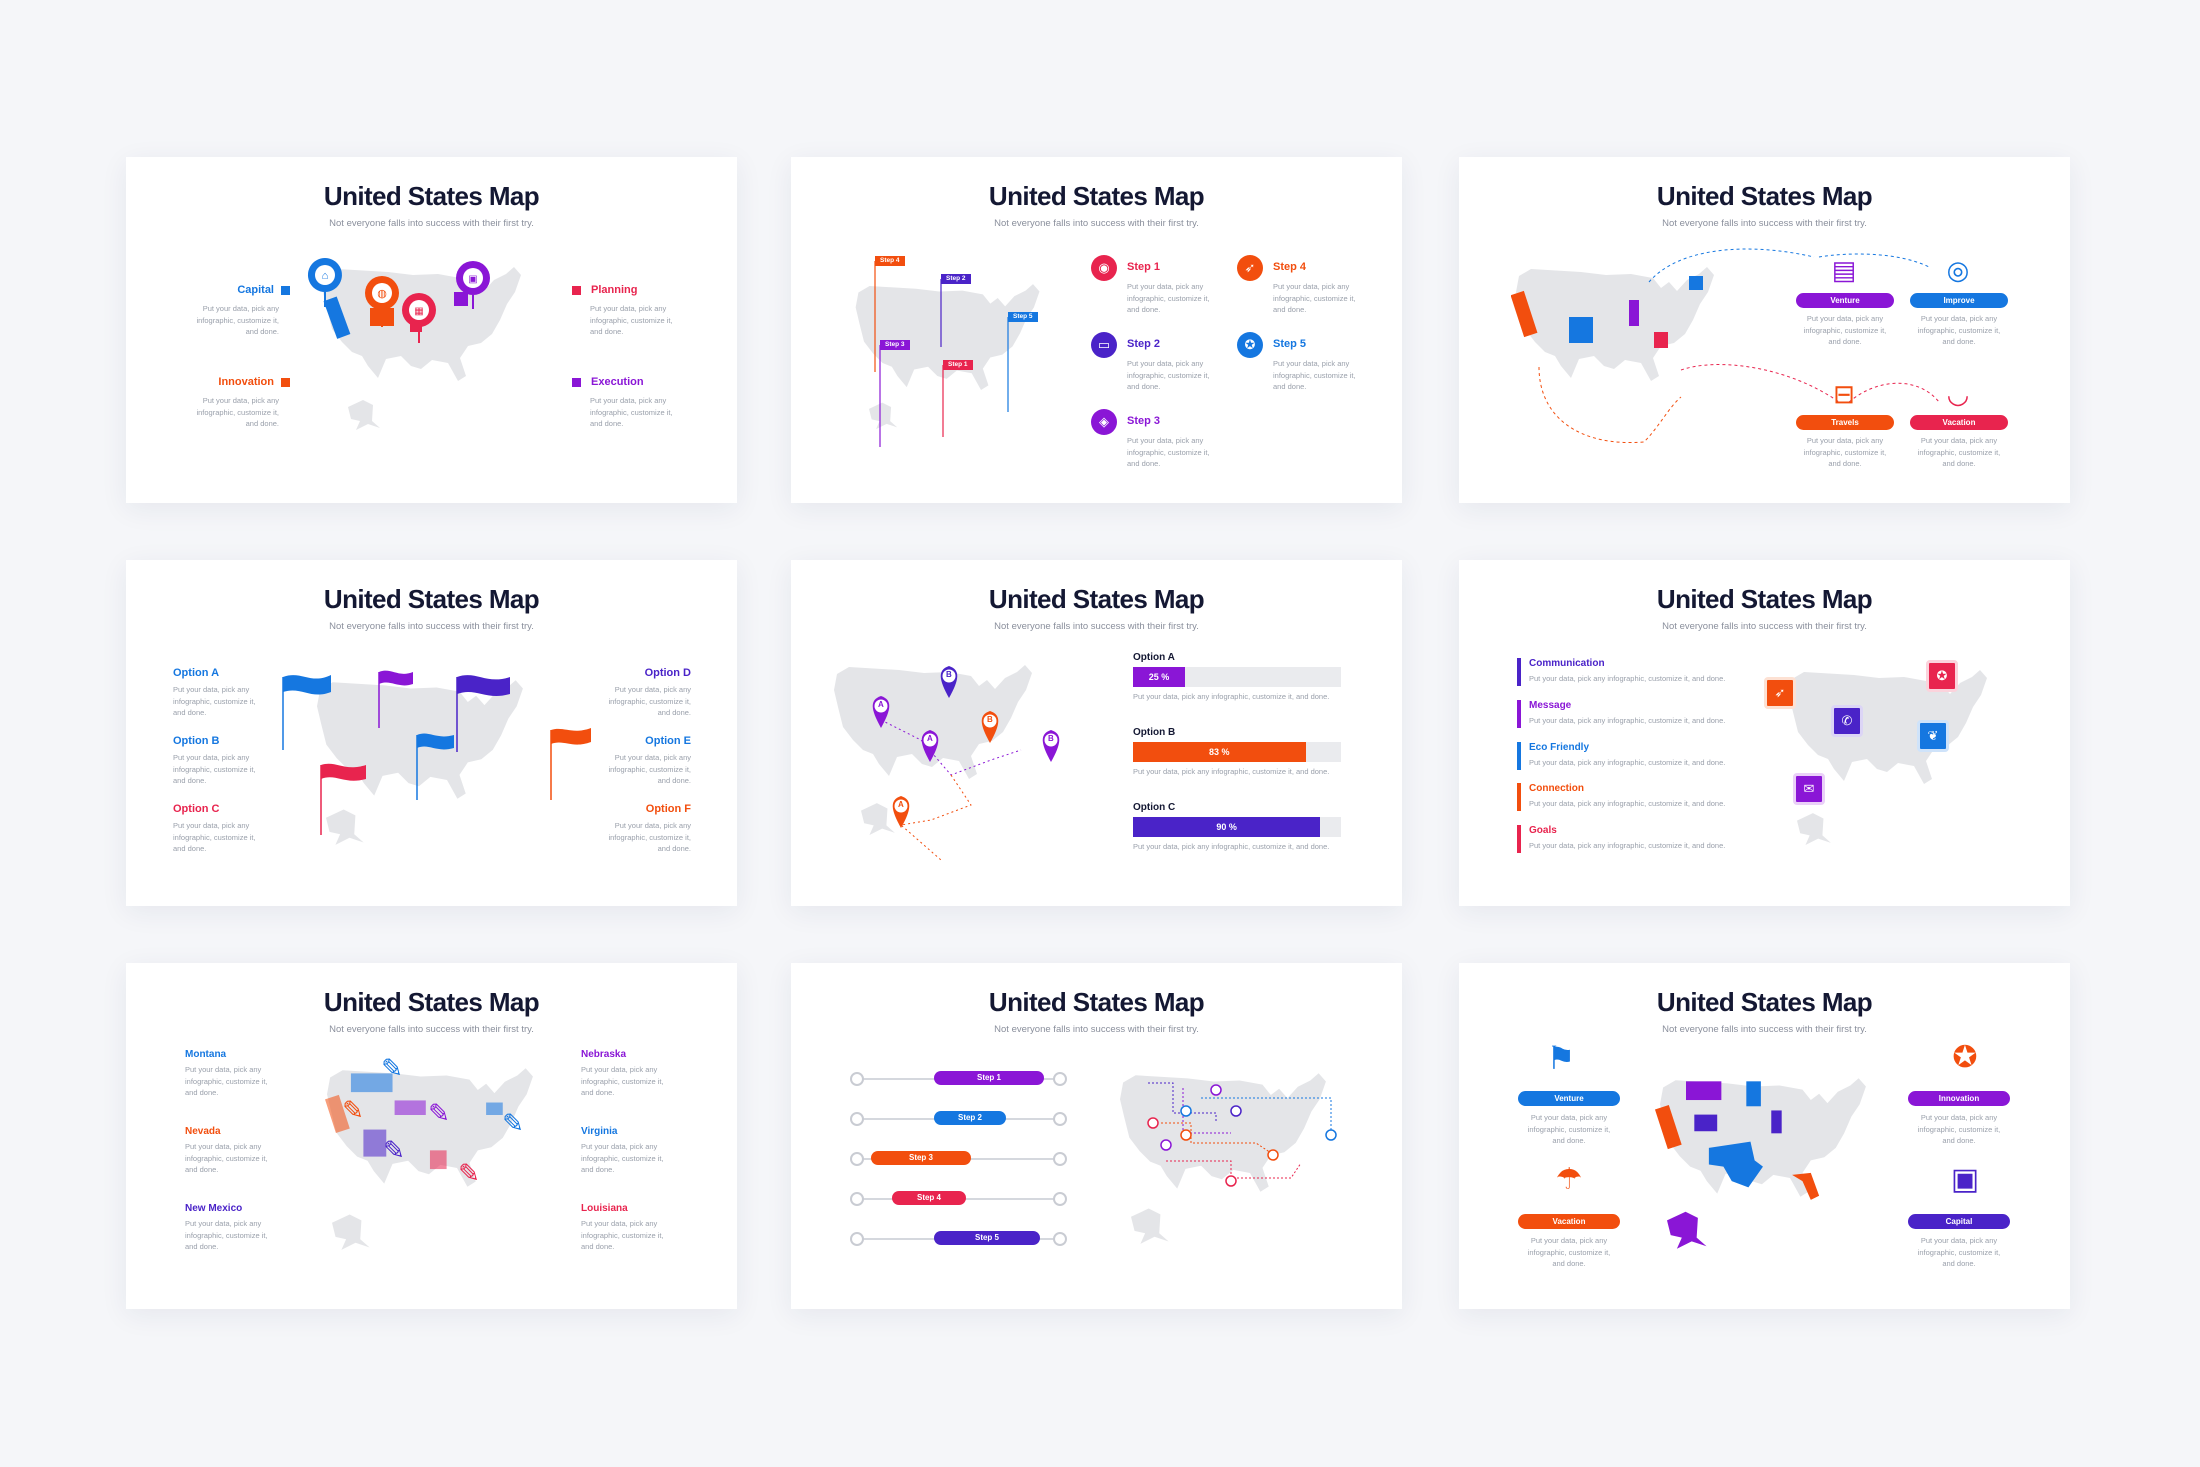 This screenshot has height=1467, width=2200. What do you see at coordinates (206, 1054) in the screenshot?
I see `label-montana: Montana` at bounding box center [206, 1054].